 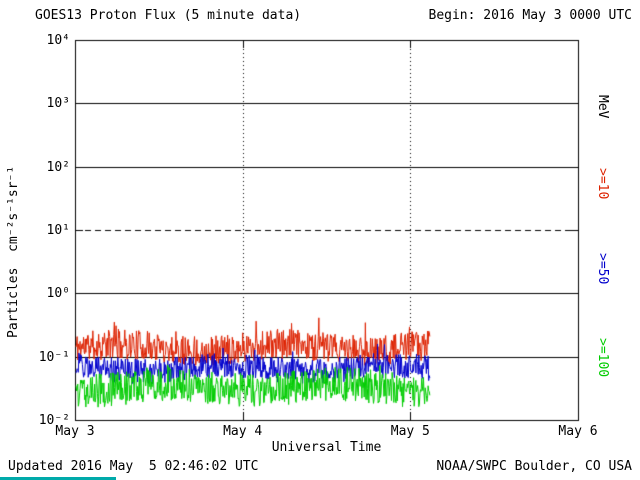 What do you see at coordinates (534, 466) in the screenshot?
I see `source-attribution: NOAA/SWPC Boulder, CO USA` at bounding box center [534, 466].